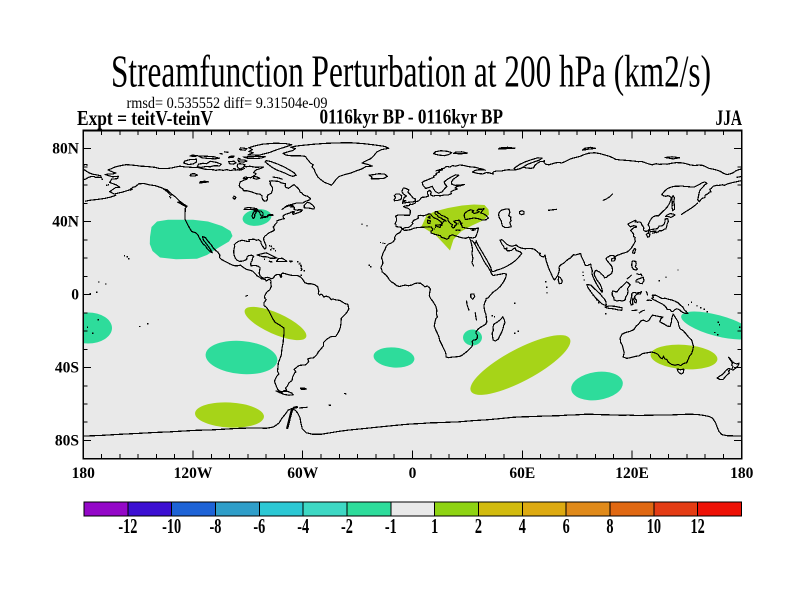 This screenshot has width=800, height=600. I want to click on svg-text: 80S, so click(67, 441).